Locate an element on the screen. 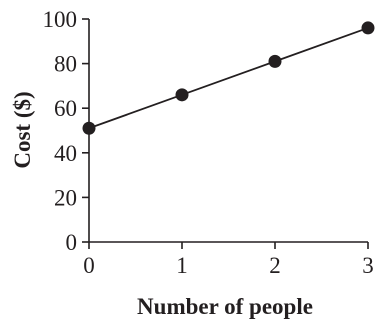 This screenshot has height=323, width=376. x-tick-label: 0 is located at coordinates (89, 265).